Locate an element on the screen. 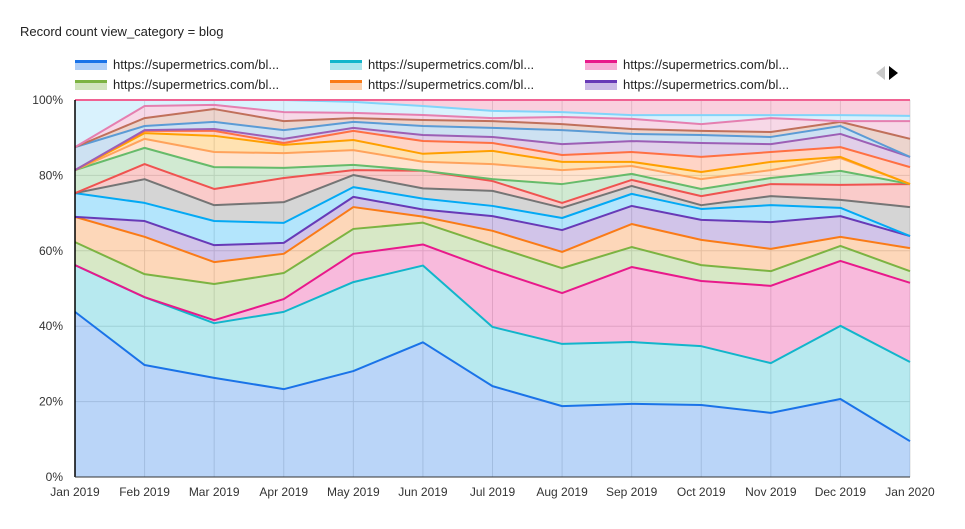 Image resolution: width=965 pixels, height=529 pixels. legend-prev-arrow-icon is located at coordinates (880, 73).